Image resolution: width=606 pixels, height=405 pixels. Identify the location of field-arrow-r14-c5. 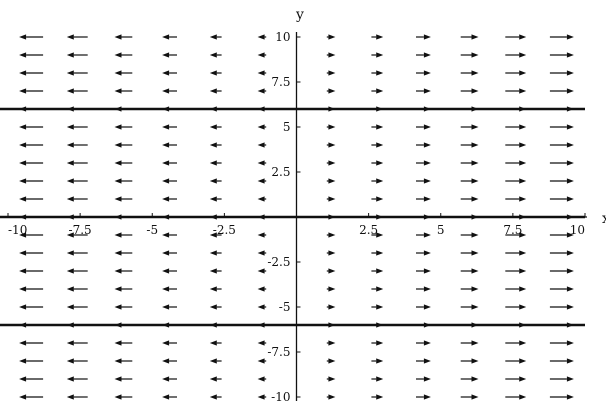
(262, 289).